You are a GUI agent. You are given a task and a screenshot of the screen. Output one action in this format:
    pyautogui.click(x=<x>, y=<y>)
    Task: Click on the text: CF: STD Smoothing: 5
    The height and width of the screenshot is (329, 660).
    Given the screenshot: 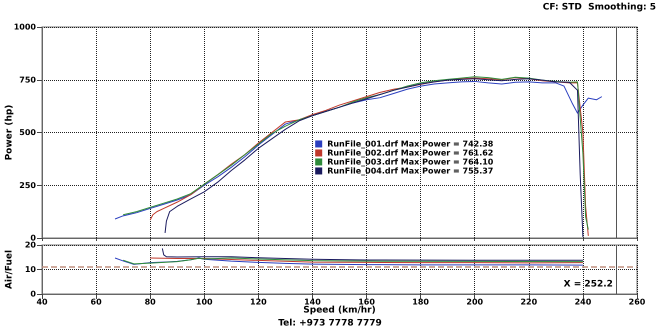 What is the action you would take?
    pyautogui.click(x=599, y=7)
    